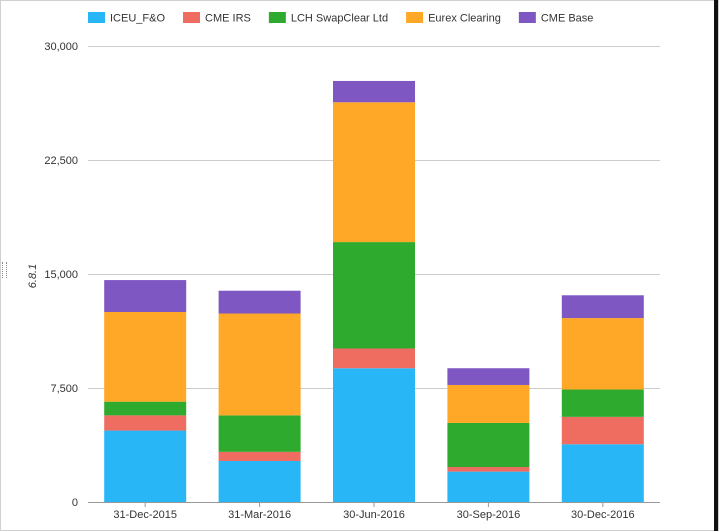  Describe the element at coordinates (33, 276) in the screenshot. I see `y-axis-label: 6.8.1` at that location.